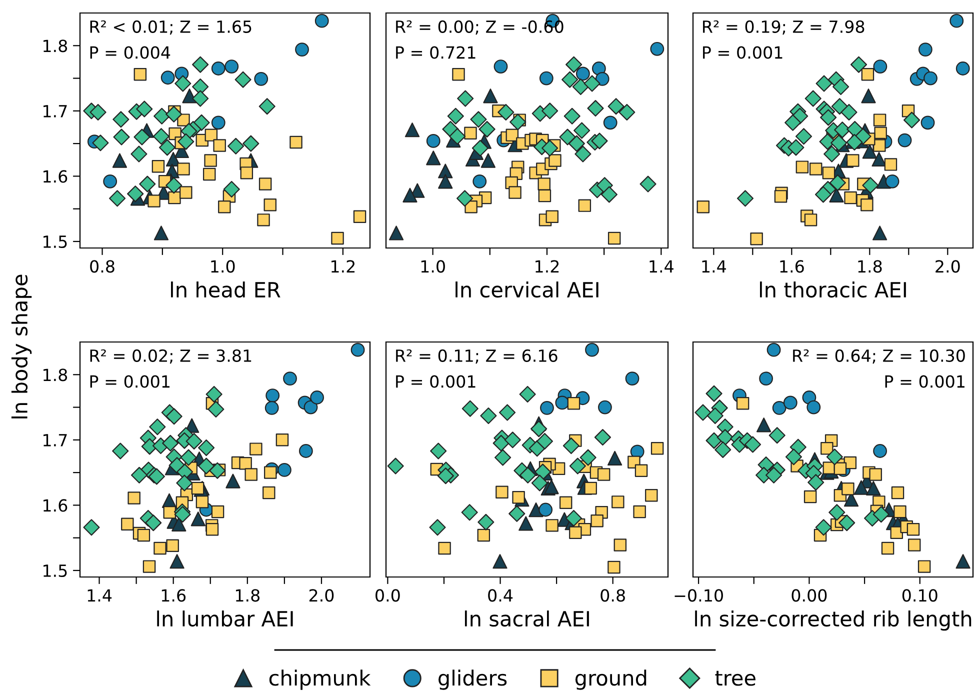 The image size is (979, 694). Describe the element at coordinates (698, 595) in the screenshot. I see `x-tick-label: −0.10` at that location.